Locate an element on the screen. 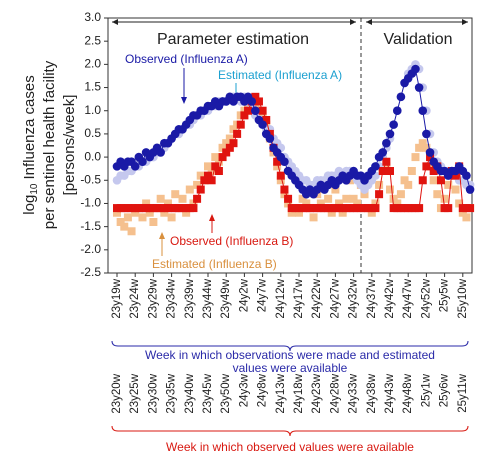 Image resolution: width=480 pixels, height=464 pixels. x-tick-label-observed: 24y43w is located at coordinates (390, 393).